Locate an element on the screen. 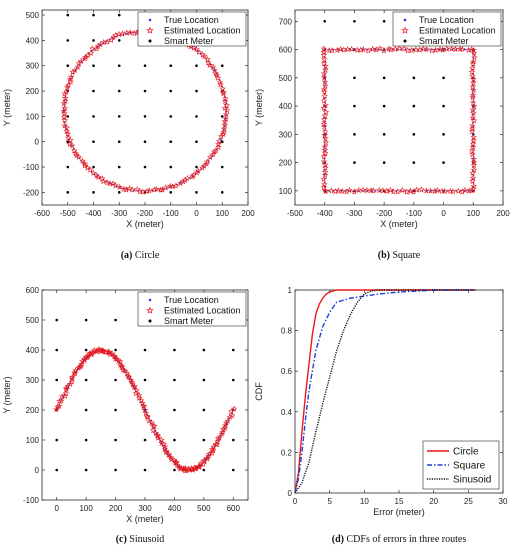 The width and height of the screenshot is (515, 550). x-tick-label: -300 is located at coordinates (119, 213).